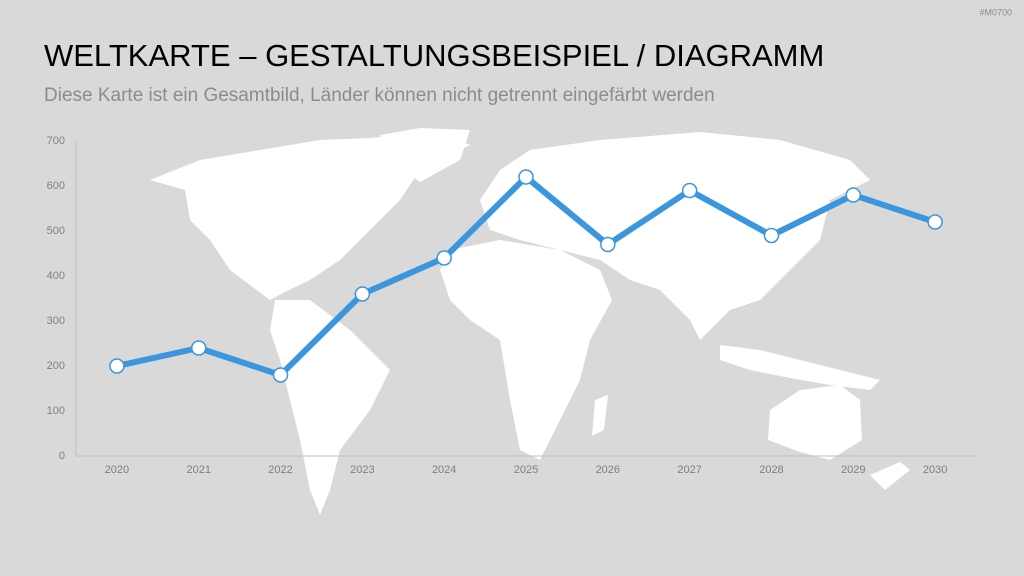 This screenshot has height=576, width=1024. Describe the element at coordinates (198, 470) in the screenshot. I see `x-tick-label: 2021` at that location.